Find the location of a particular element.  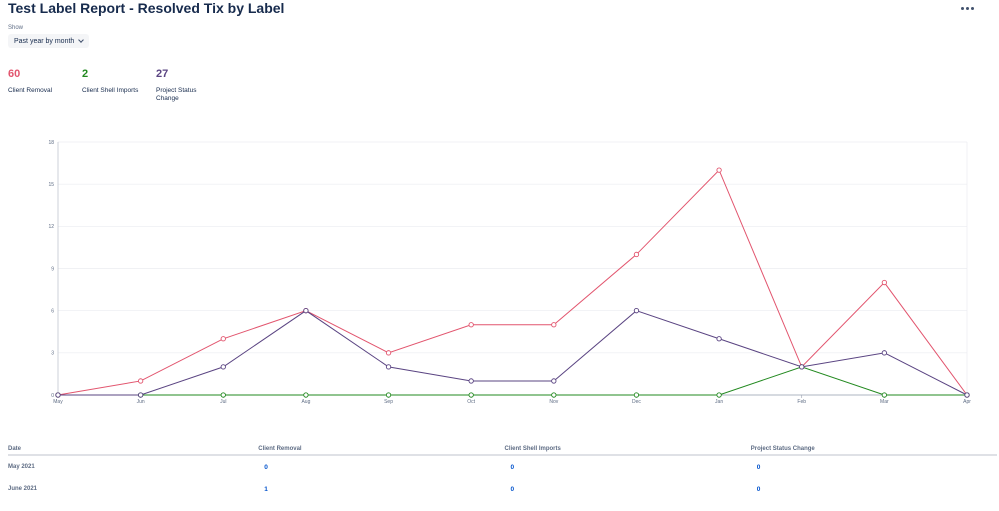

row-value-client-removal: 1 is located at coordinates (266, 489).